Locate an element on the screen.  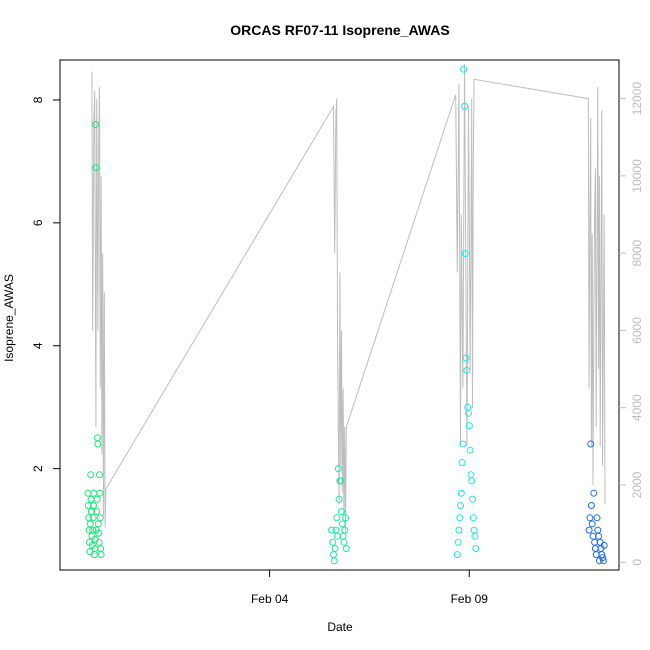
x-tick-label: Feb 04 is located at coordinates (270, 599).